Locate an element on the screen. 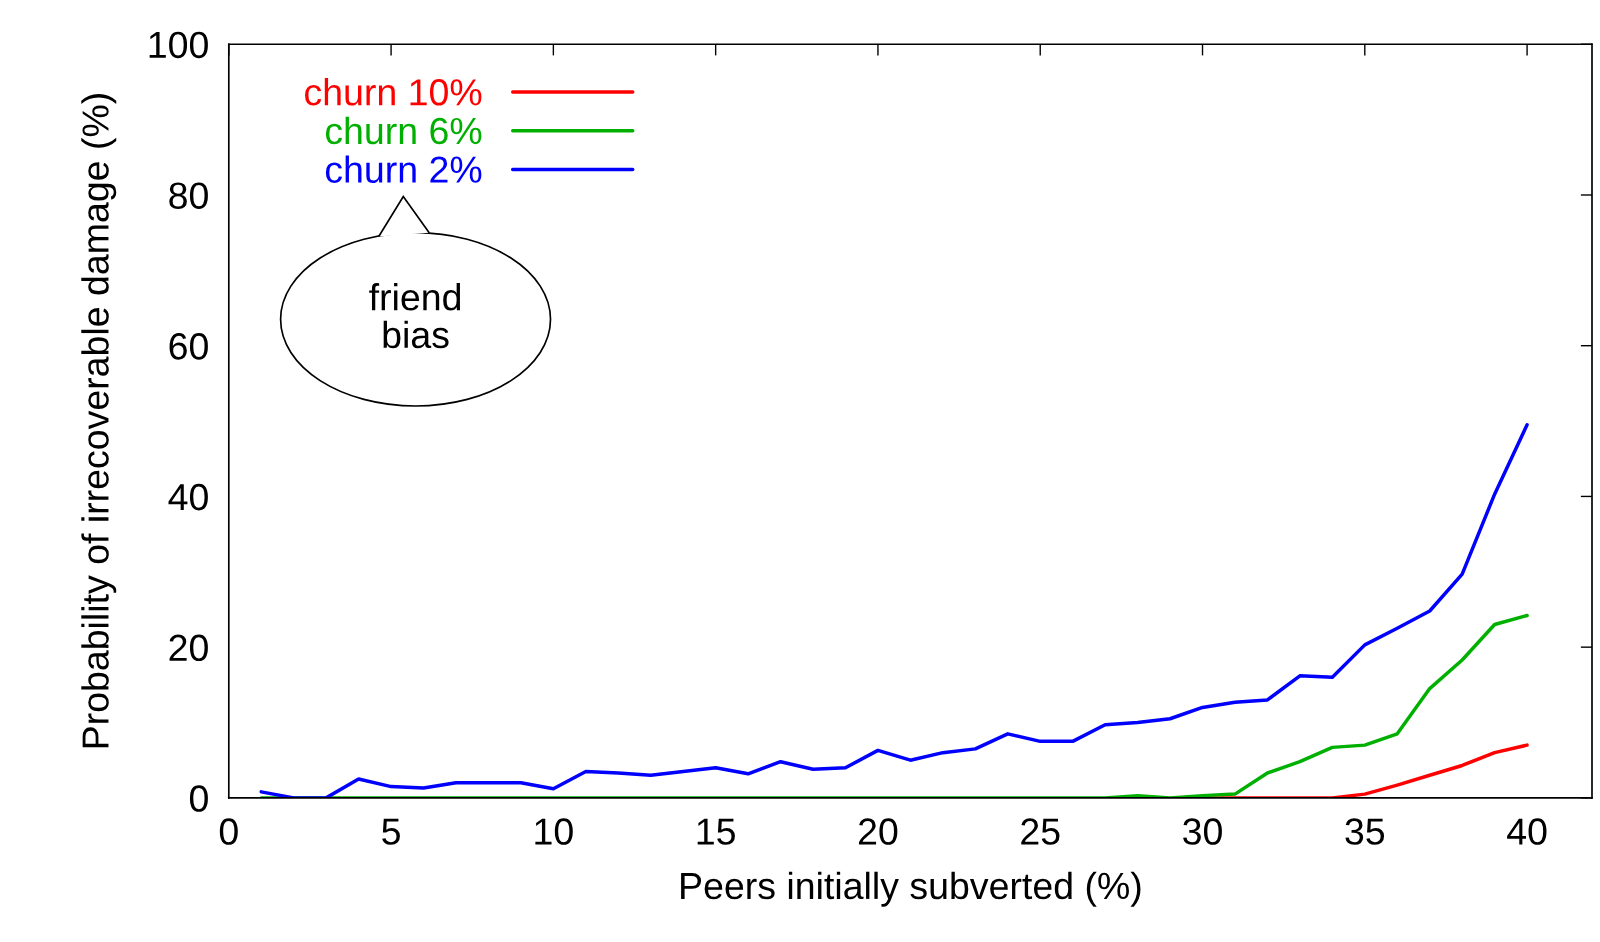 This screenshot has height=942, width=1600. x-tick-label: 30 is located at coordinates (1202, 831).